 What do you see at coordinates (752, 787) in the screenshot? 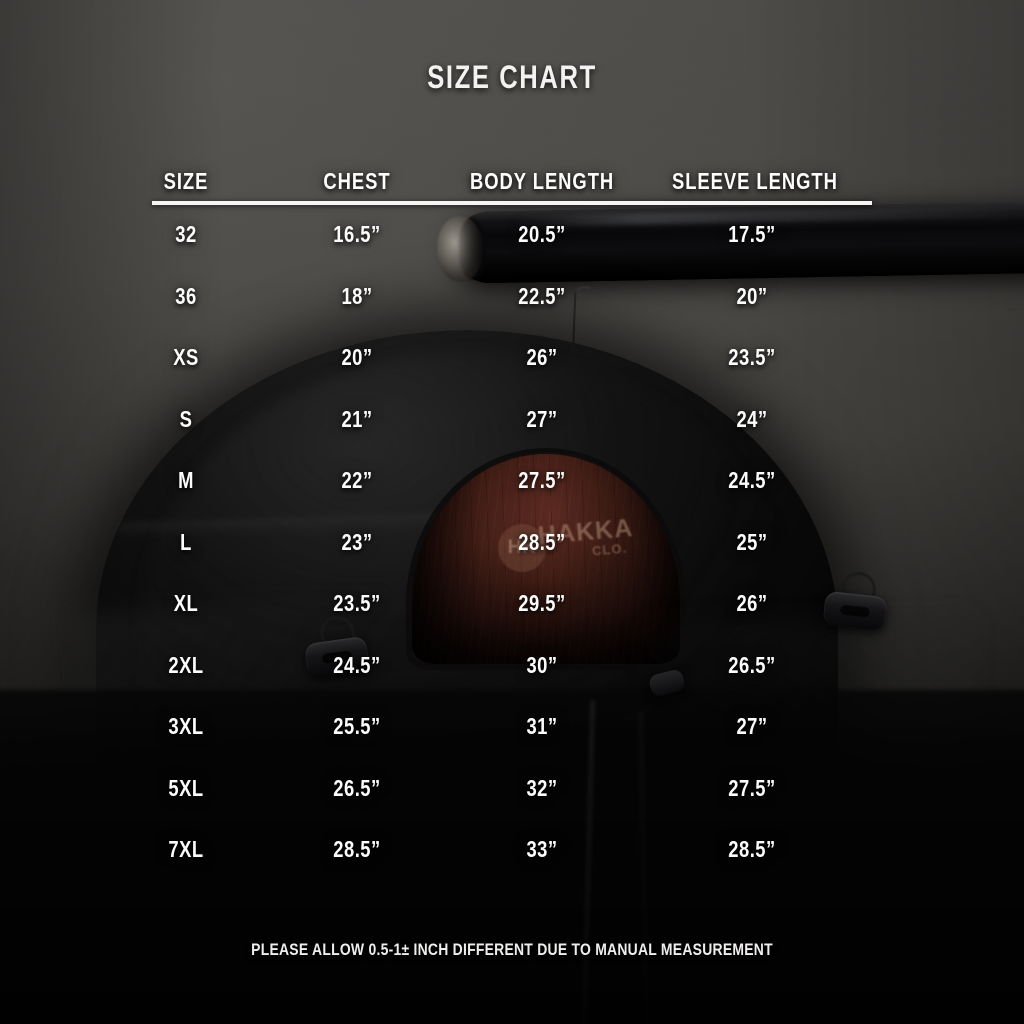
I see `cell-sleeve: 27.5”` at bounding box center [752, 787].